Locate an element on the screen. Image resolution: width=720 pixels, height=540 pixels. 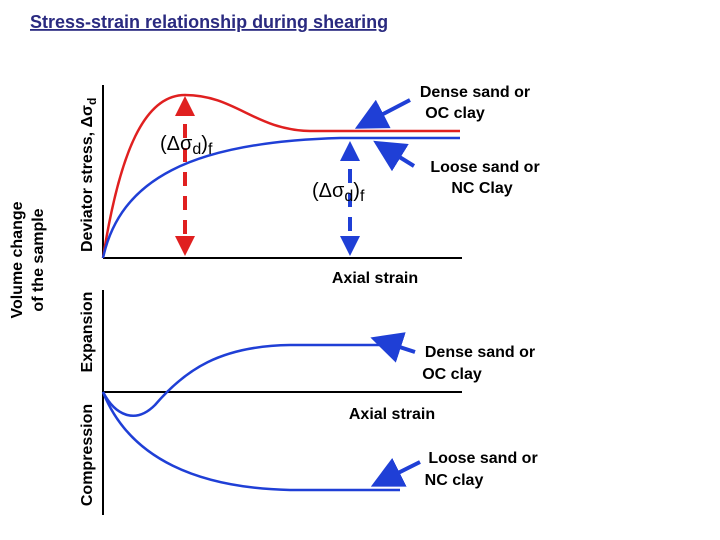
y-axis-label: Deviator stress, Δσd is located at coordinates (89, 175).